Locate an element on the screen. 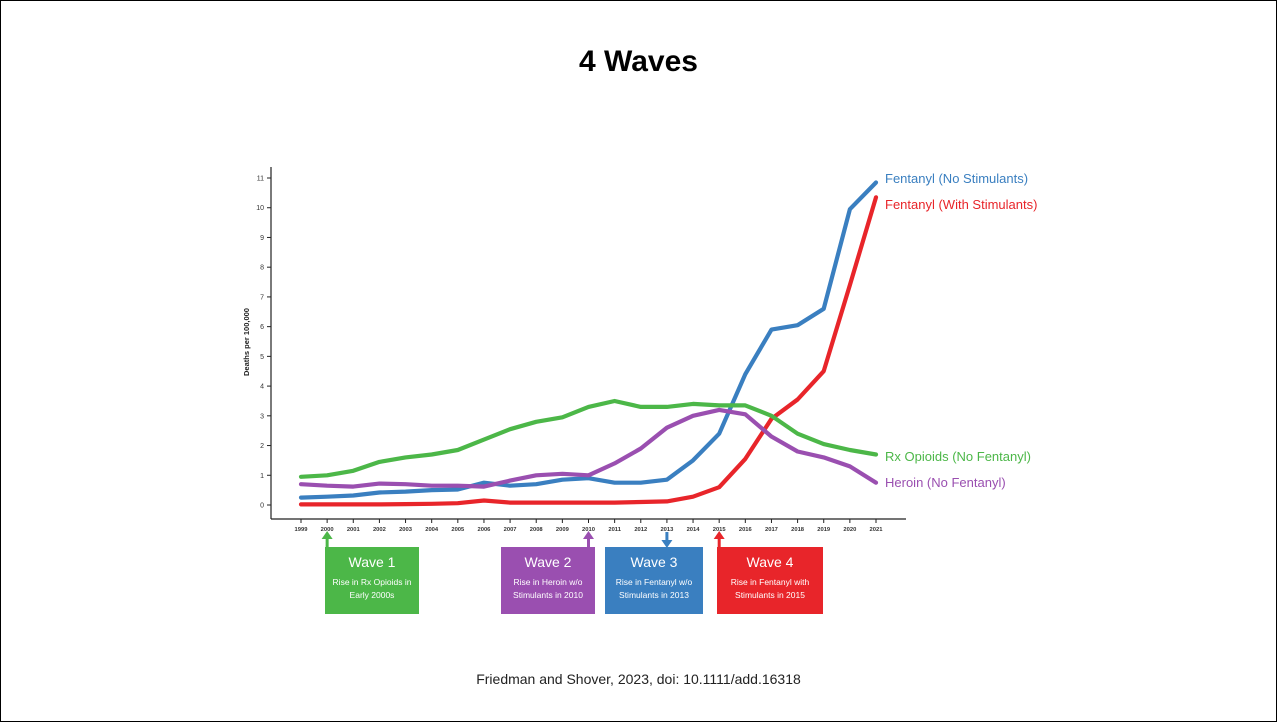 This screenshot has height=722, width=1277. y-tick-label: 4 is located at coordinates (262, 387).